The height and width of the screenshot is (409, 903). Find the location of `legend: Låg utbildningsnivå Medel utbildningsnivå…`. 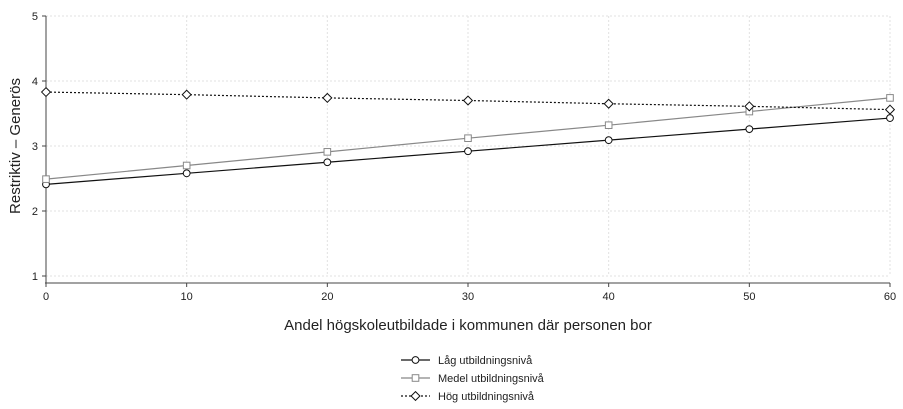

legend: Låg utbildningsnivå Medel utbildningsnivå… is located at coordinates (473, 379).